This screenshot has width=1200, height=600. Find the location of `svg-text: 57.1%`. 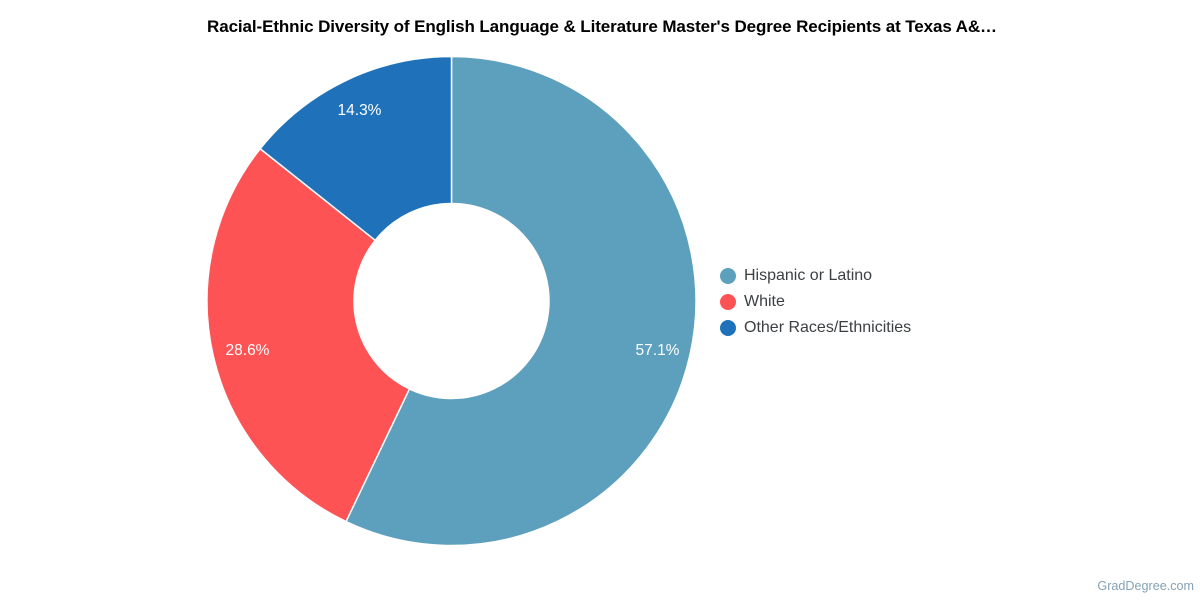

svg-text: 57.1% is located at coordinates (658, 350).